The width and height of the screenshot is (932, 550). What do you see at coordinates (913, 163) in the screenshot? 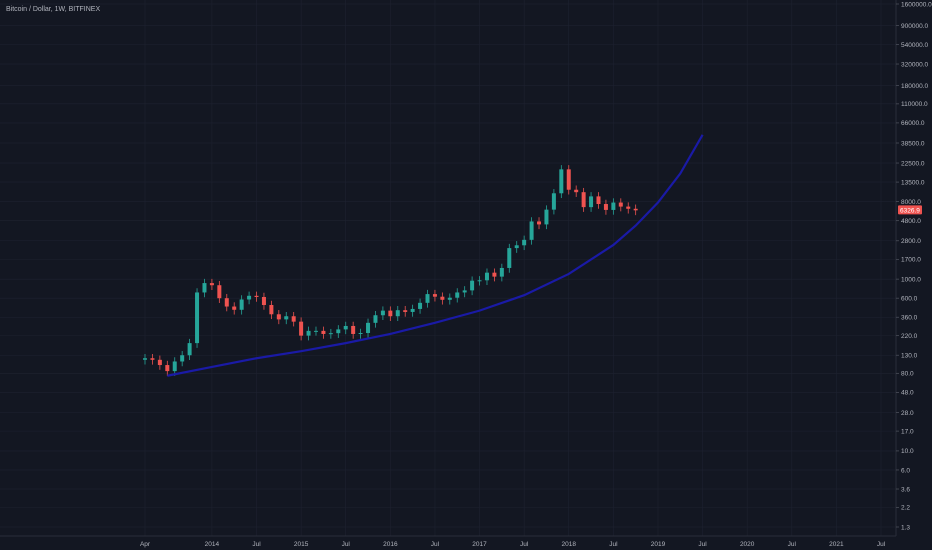
I see `y-tick-label: 22500.0` at bounding box center [913, 163].